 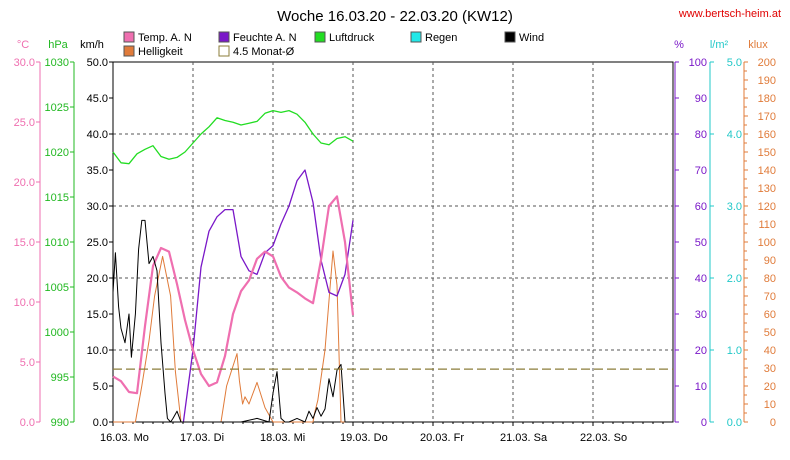 What do you see at coordinates (23, 45) in the screenshot?
I see `axis-unit-label: °C` at bounding box center [23, 45].